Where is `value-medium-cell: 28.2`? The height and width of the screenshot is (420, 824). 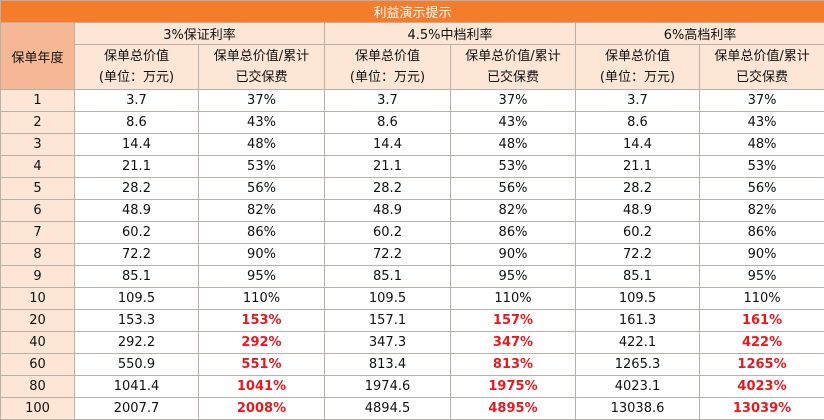 value-medium-cell: 28.2 is located at coordinates (388, 189).